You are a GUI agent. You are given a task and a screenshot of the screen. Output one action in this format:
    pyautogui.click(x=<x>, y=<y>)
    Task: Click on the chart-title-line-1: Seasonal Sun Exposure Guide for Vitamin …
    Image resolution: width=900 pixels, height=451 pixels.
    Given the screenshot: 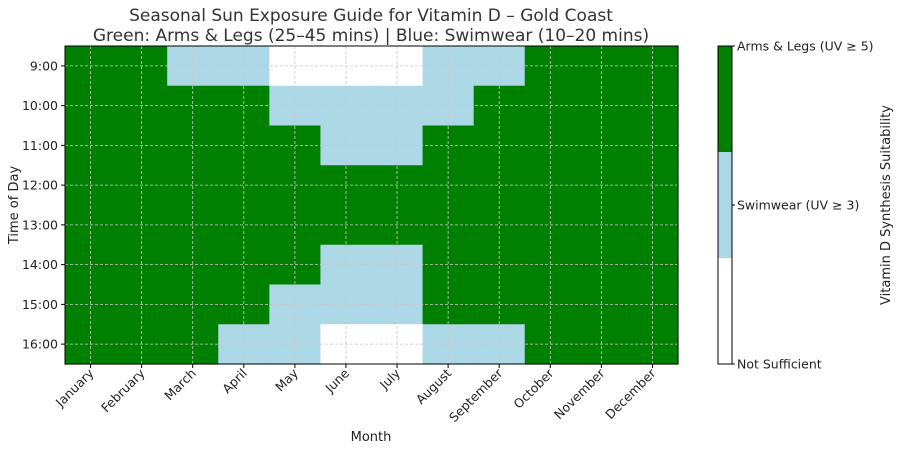 What is the action you would take?
    pyautogui.click(x=371, y=16)
    